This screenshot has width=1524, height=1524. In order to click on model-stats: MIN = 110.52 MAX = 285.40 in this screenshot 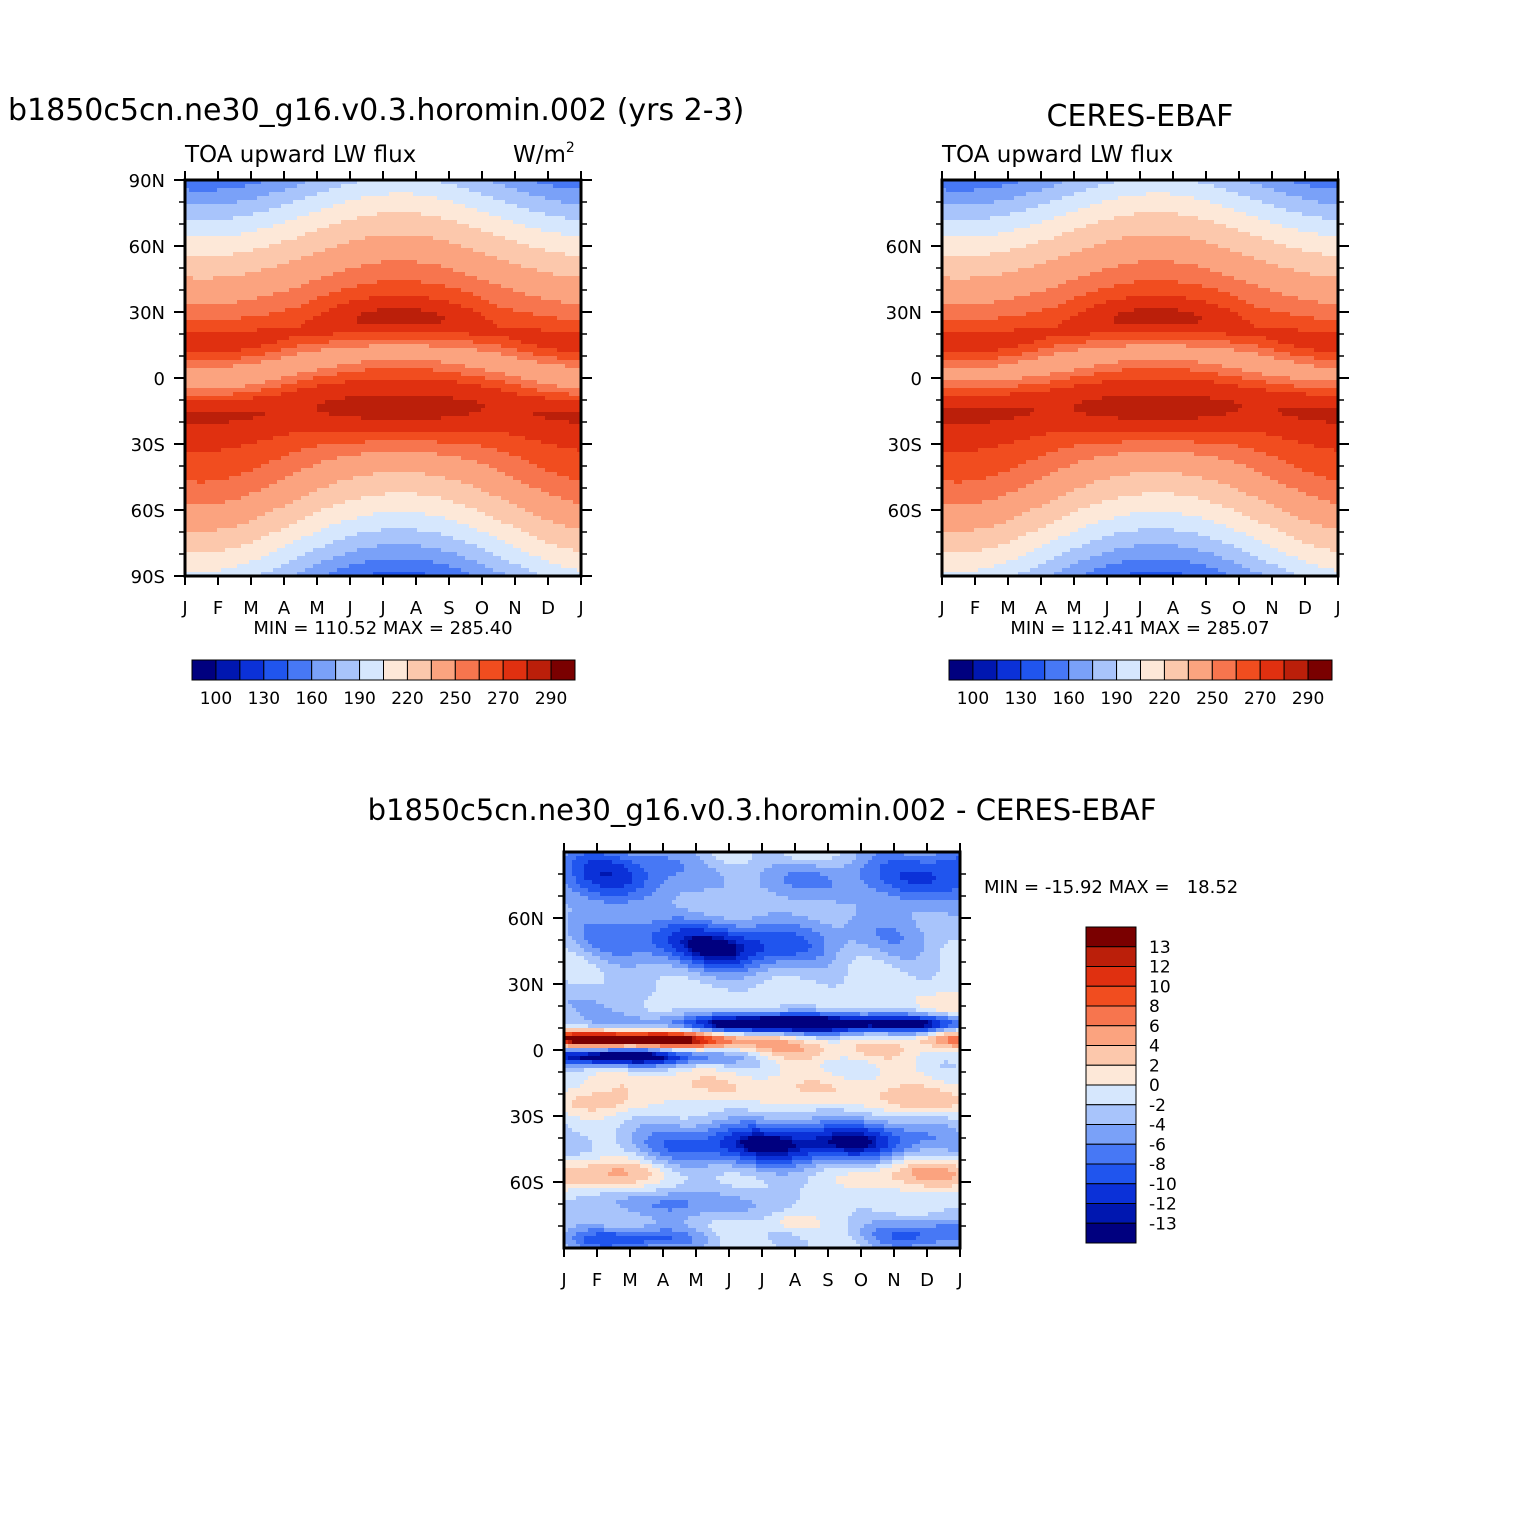, I will do `click(382, 628)`.